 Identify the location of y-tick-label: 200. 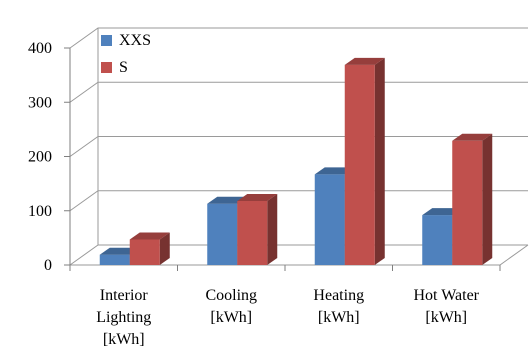
(40, 157).